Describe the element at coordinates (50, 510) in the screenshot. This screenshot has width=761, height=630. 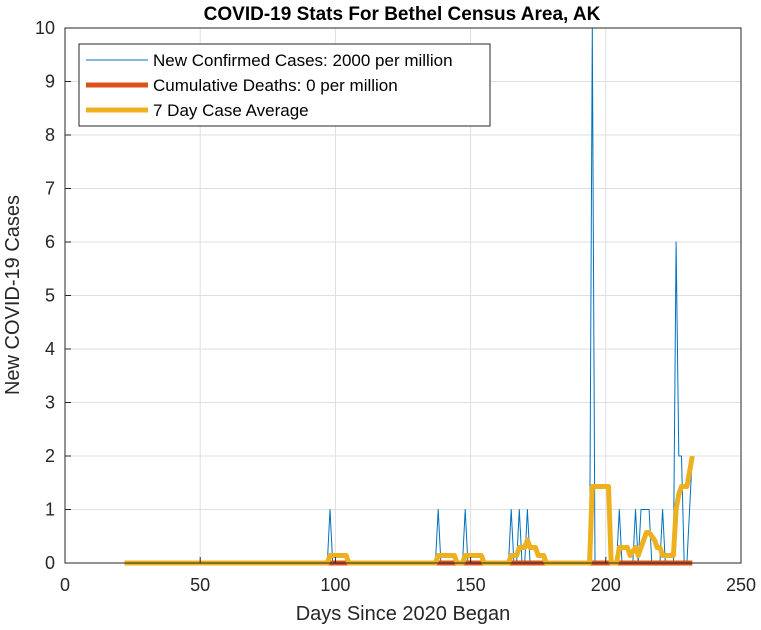
I see `y-tick-label: 1` at that location.